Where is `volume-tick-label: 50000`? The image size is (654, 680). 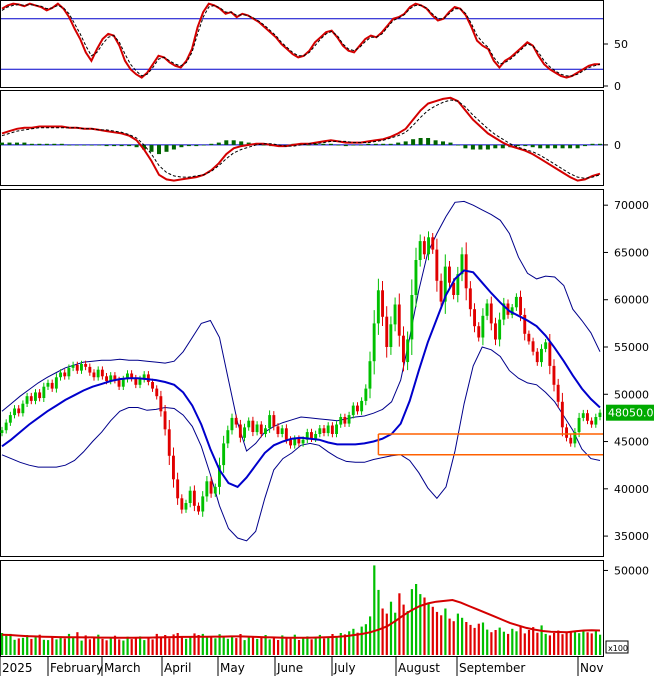
volume-tick-label: 50000 is located at coordinates (631, 570).